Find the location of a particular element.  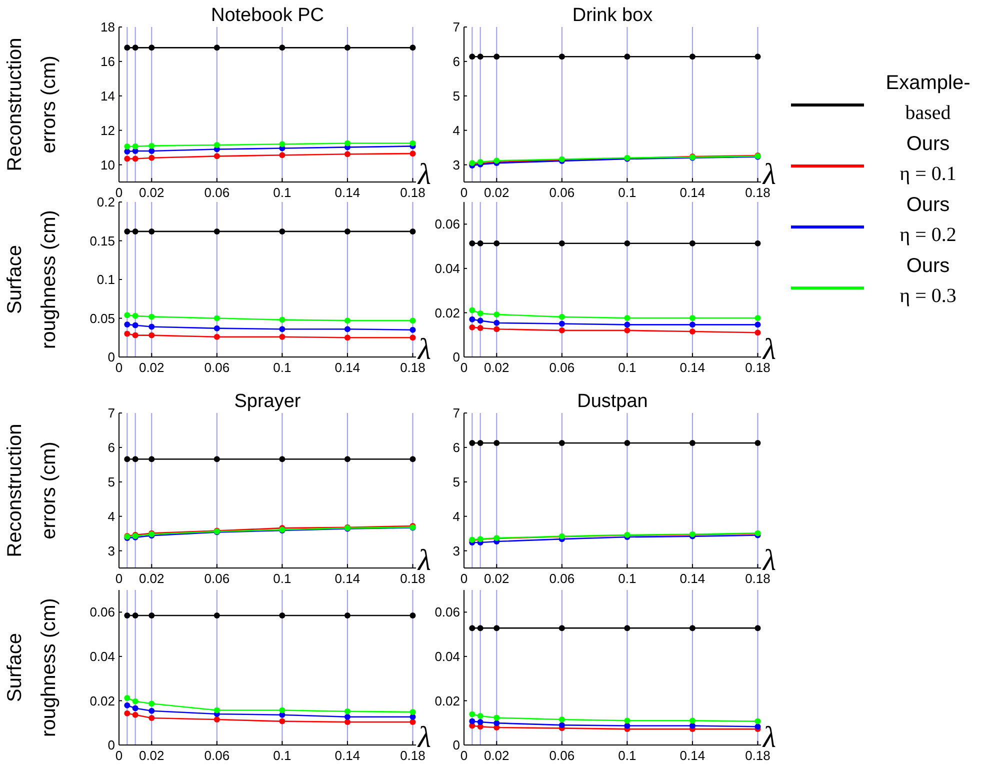

chart-title: Notebook PC is located at coordinates (267, 15).